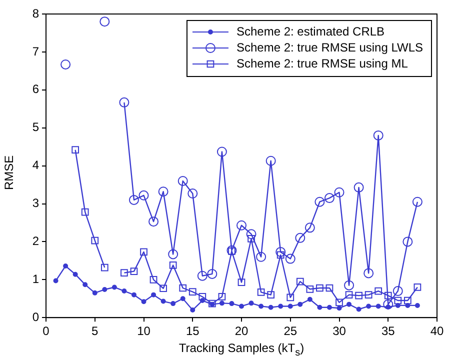  What do you see at coordinates (95, 331) in the screenshot?
I see `x-tick-label: 5` at bounding box center [95, 331].